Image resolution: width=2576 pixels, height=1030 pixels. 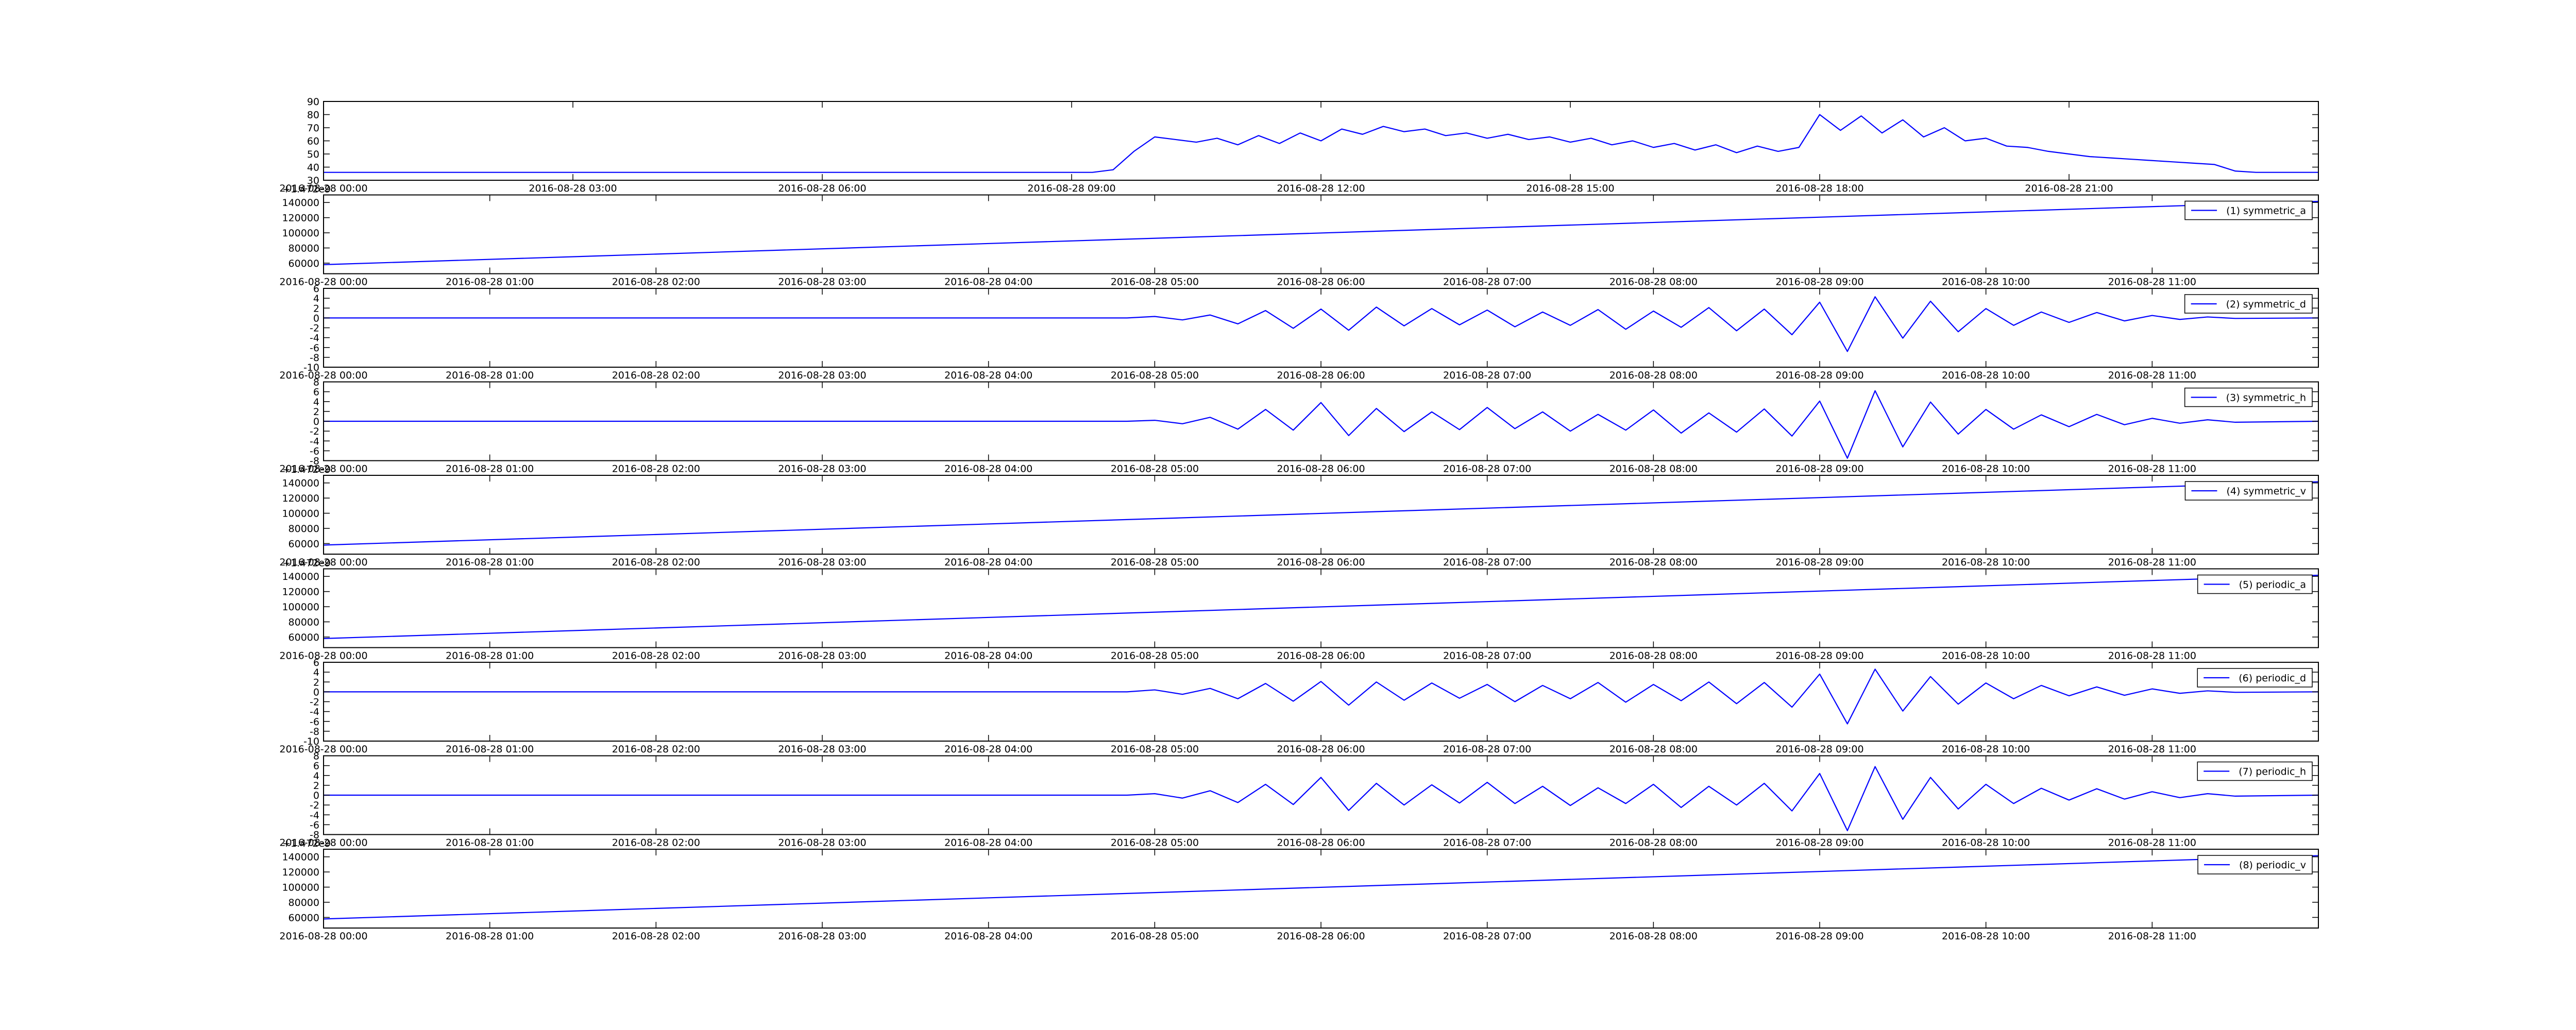 What do you see at coordinates (2272, 772) in the screenshot?
I see `legend-label: (7) periodic_h` at bounding box center [2272, 772].